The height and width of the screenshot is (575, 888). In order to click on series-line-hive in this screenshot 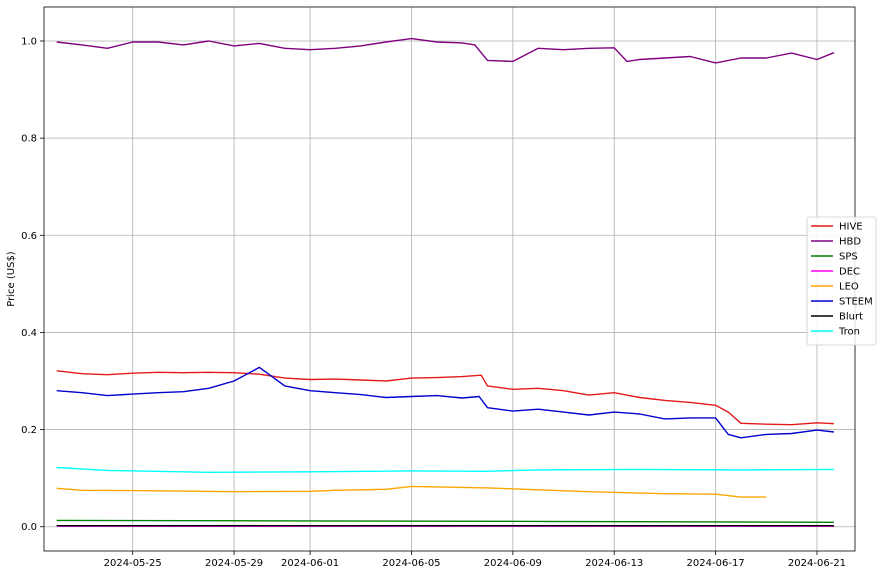, I will do `click(445, 398)`.